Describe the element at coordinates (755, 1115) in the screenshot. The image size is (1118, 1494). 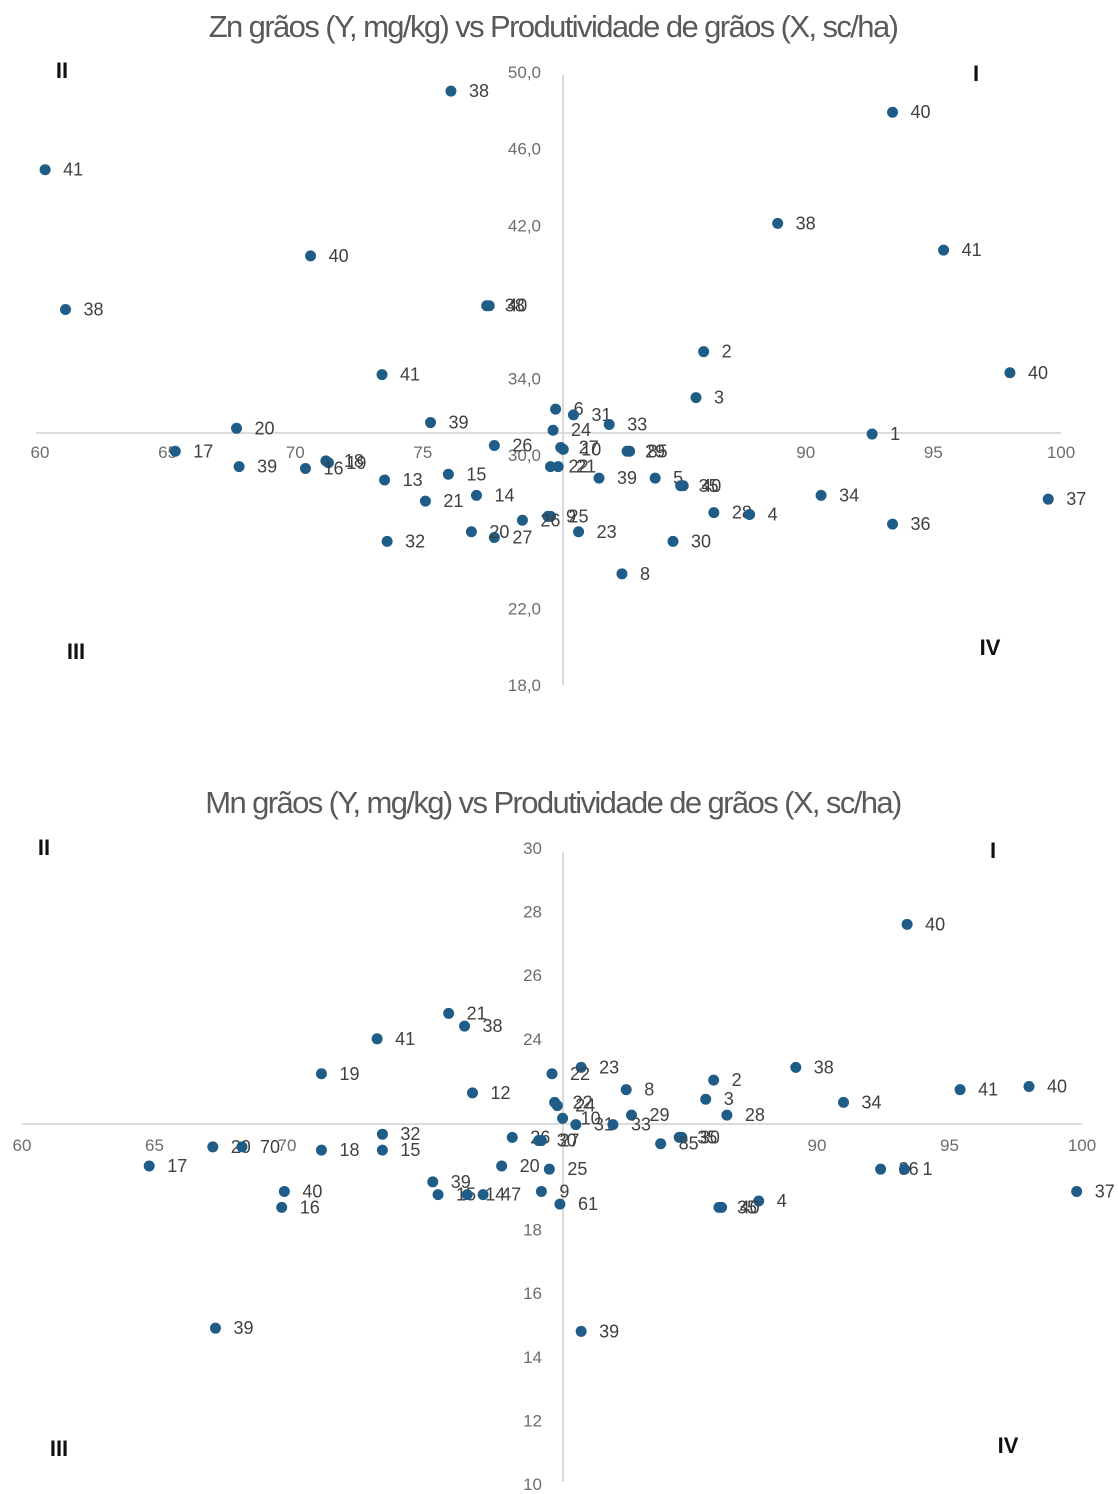
I see `data-point-label: 28` at that location.